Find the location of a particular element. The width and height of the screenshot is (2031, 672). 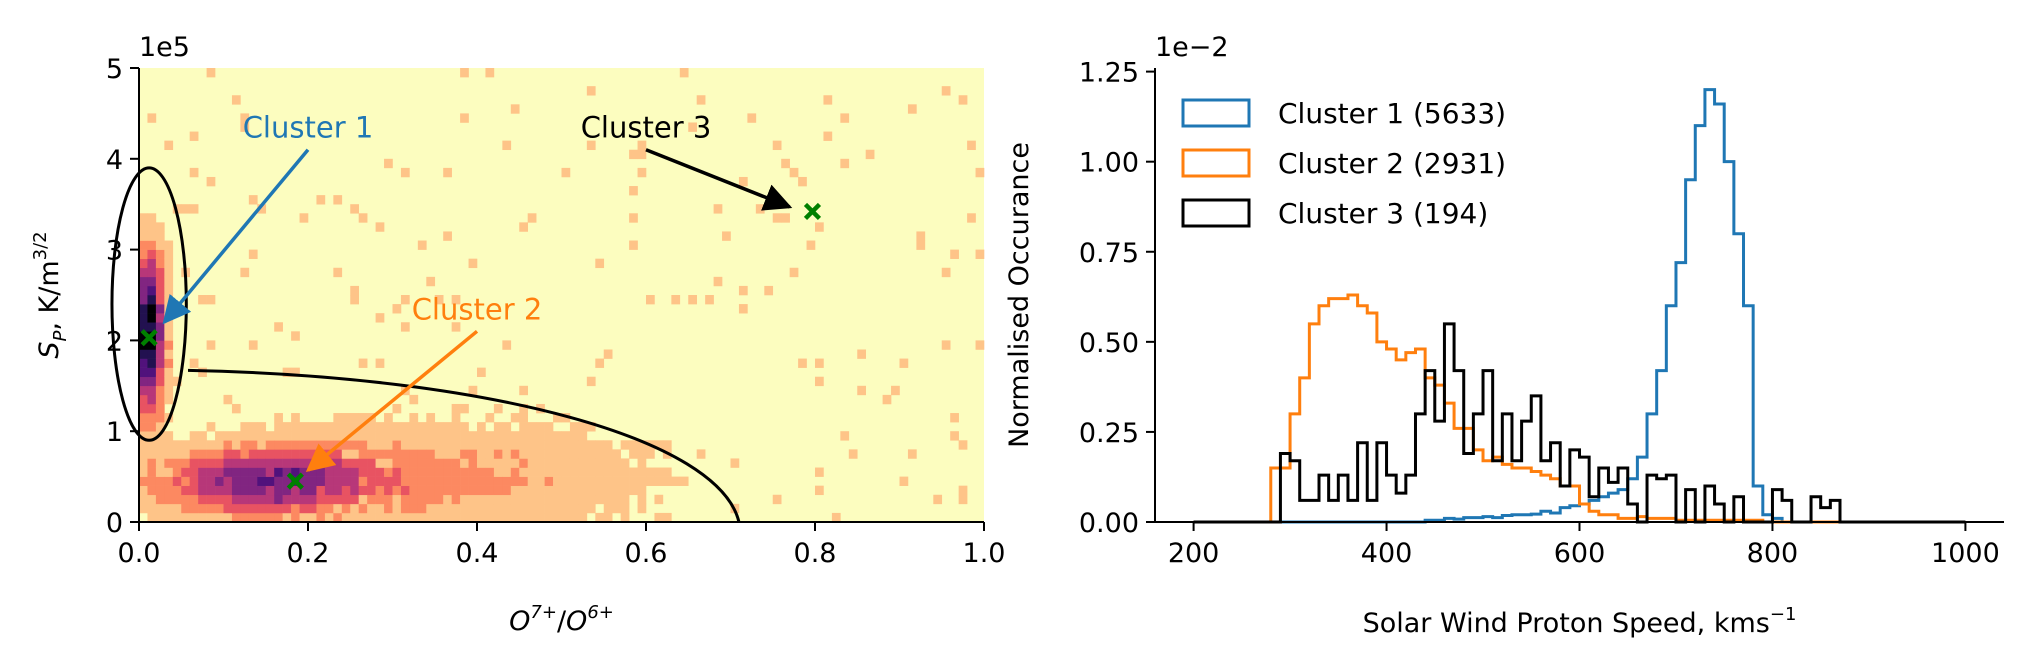

y-offset-label: 1e5 is located at coordinates (164, 47).